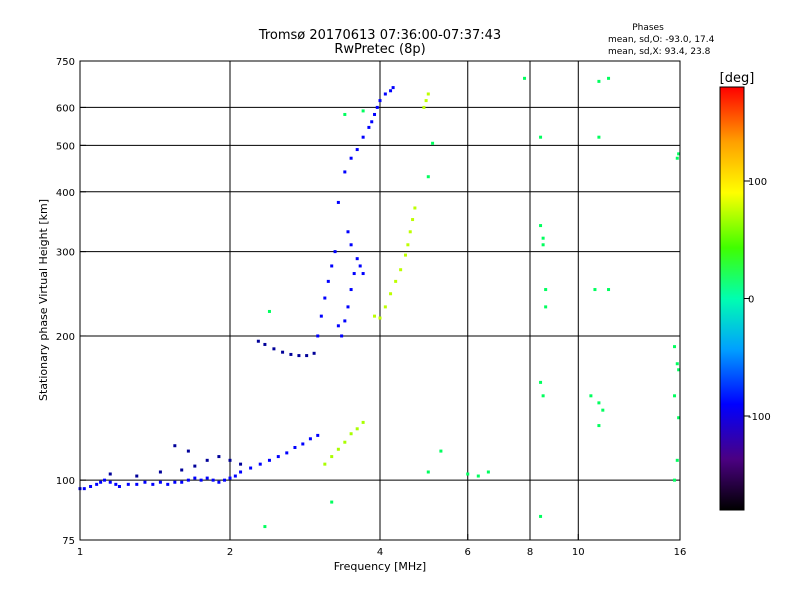 The height and width of the screenshot is (600, 800). What do you see at coordinates (65, 108) in the screenshot?
I see `y-tick-label: 600` at bounding box center [65, 108].